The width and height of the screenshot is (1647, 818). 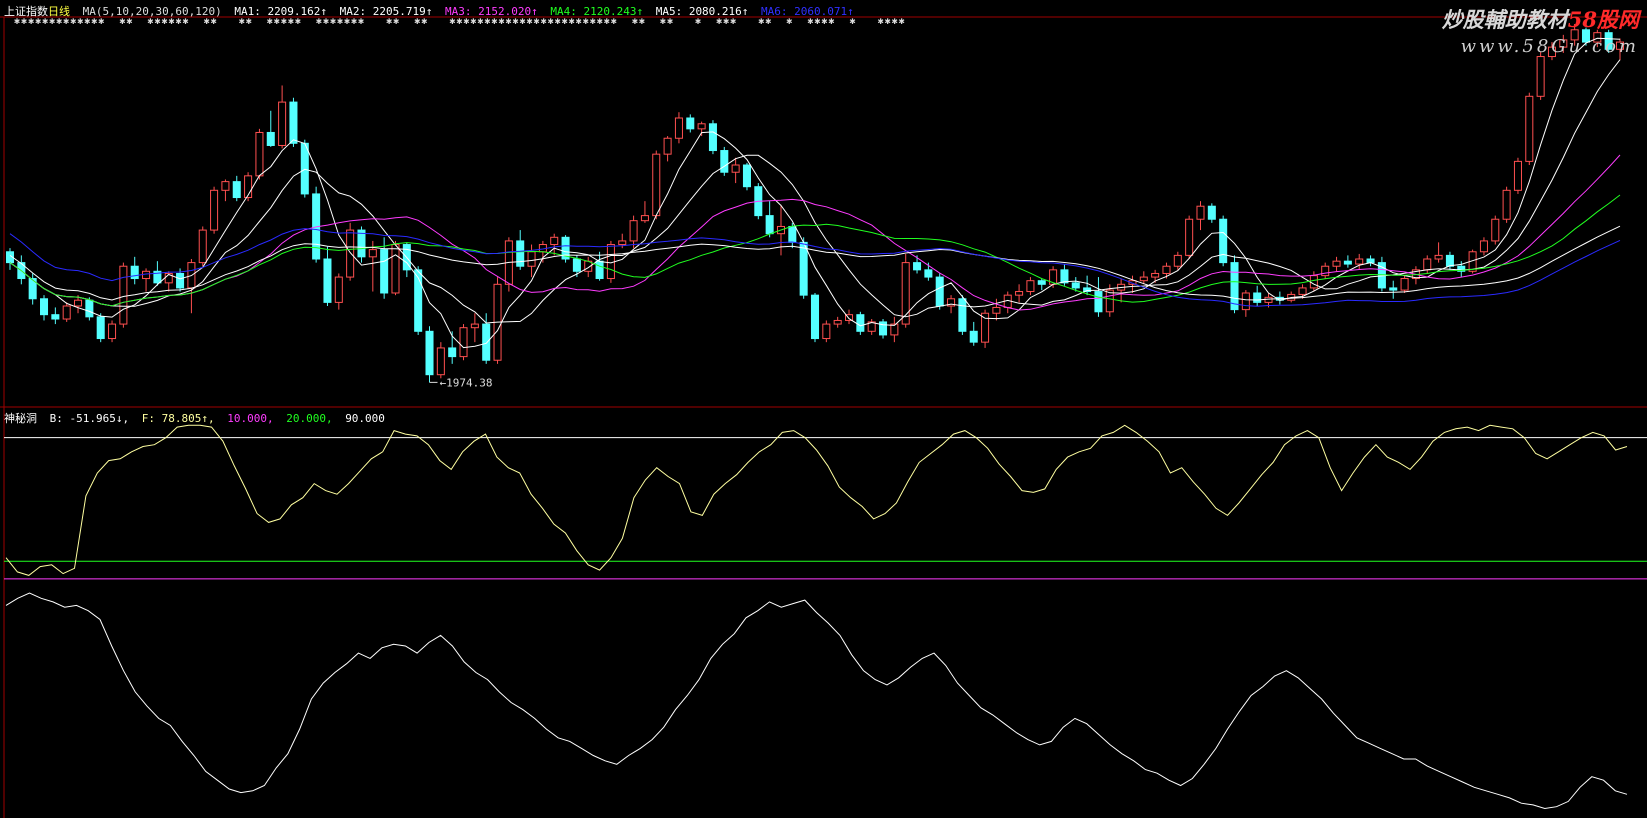 What do you see at coordinates (597, 11) in the screenshot?
I see `ma4-value: MA4: 2120.243↑` at bounding box center [597, 11].